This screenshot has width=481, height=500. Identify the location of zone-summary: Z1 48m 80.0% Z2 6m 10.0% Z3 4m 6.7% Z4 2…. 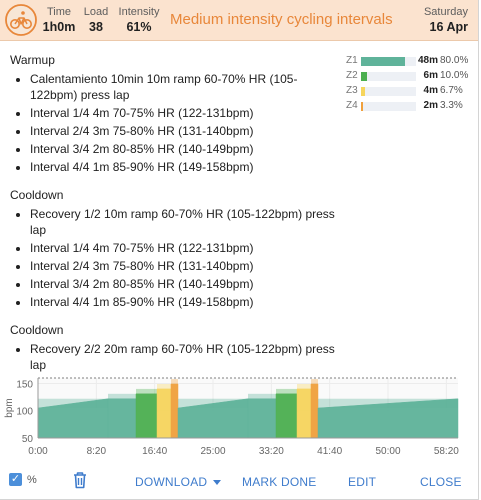
(410, 85).